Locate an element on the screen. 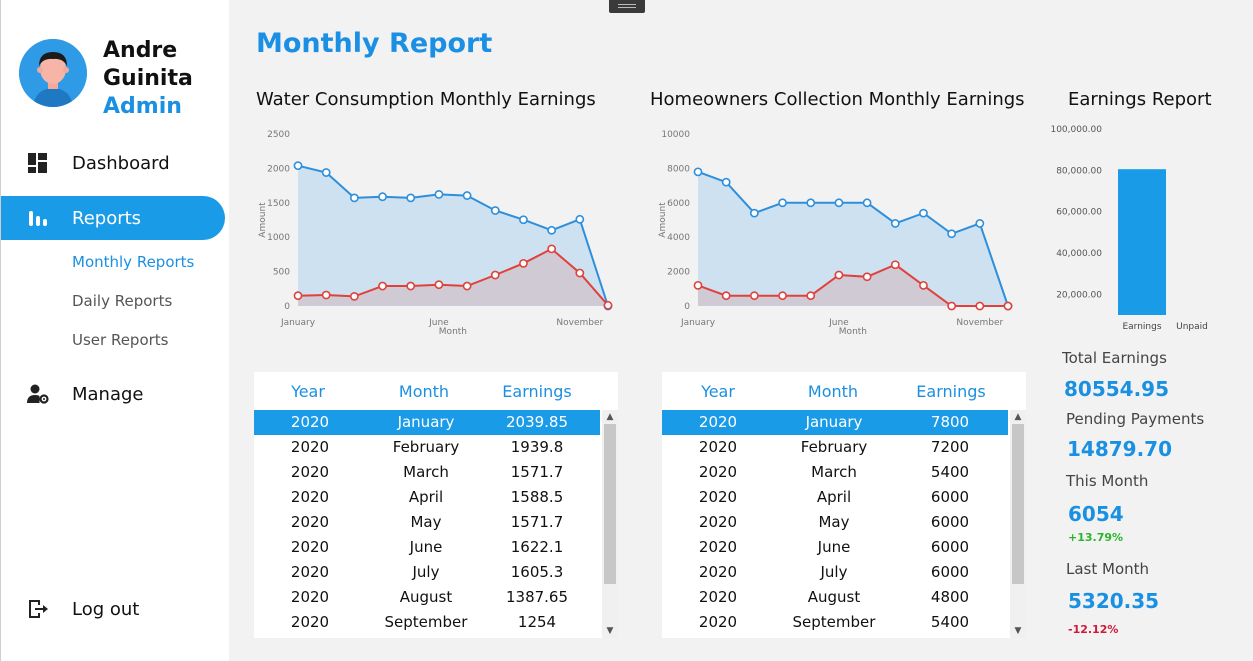 This screenshot has height=661, width=1253. last-month-change: -12.12% is located at coordinates (1093, 629).